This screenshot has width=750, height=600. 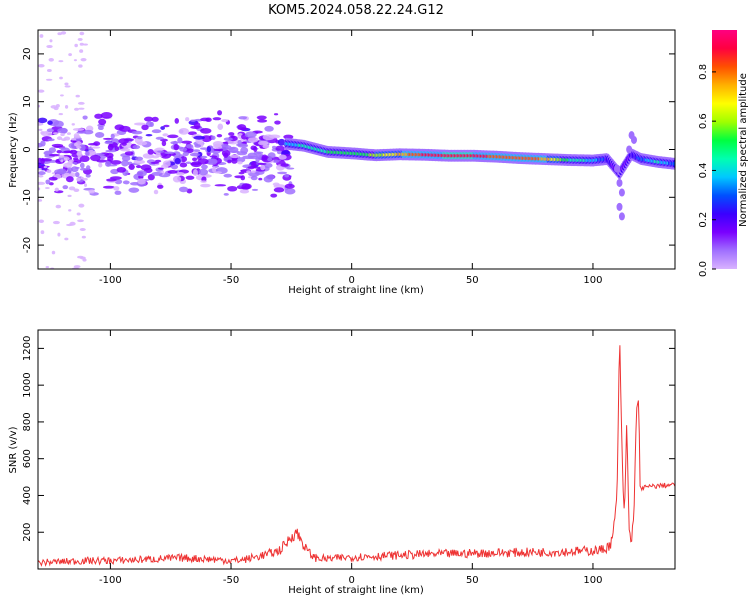 What do you see at coordinates (110, 280) in the screenshot?
I see `x-tick-label: -100` at bounding box center [110, 280].